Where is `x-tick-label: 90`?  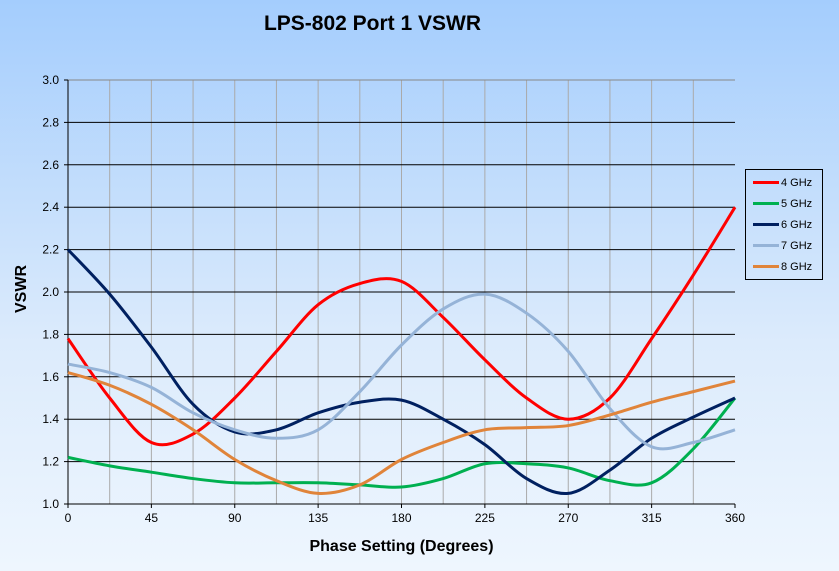 x-tick-label: 90 is located at coordinates (235, 518).